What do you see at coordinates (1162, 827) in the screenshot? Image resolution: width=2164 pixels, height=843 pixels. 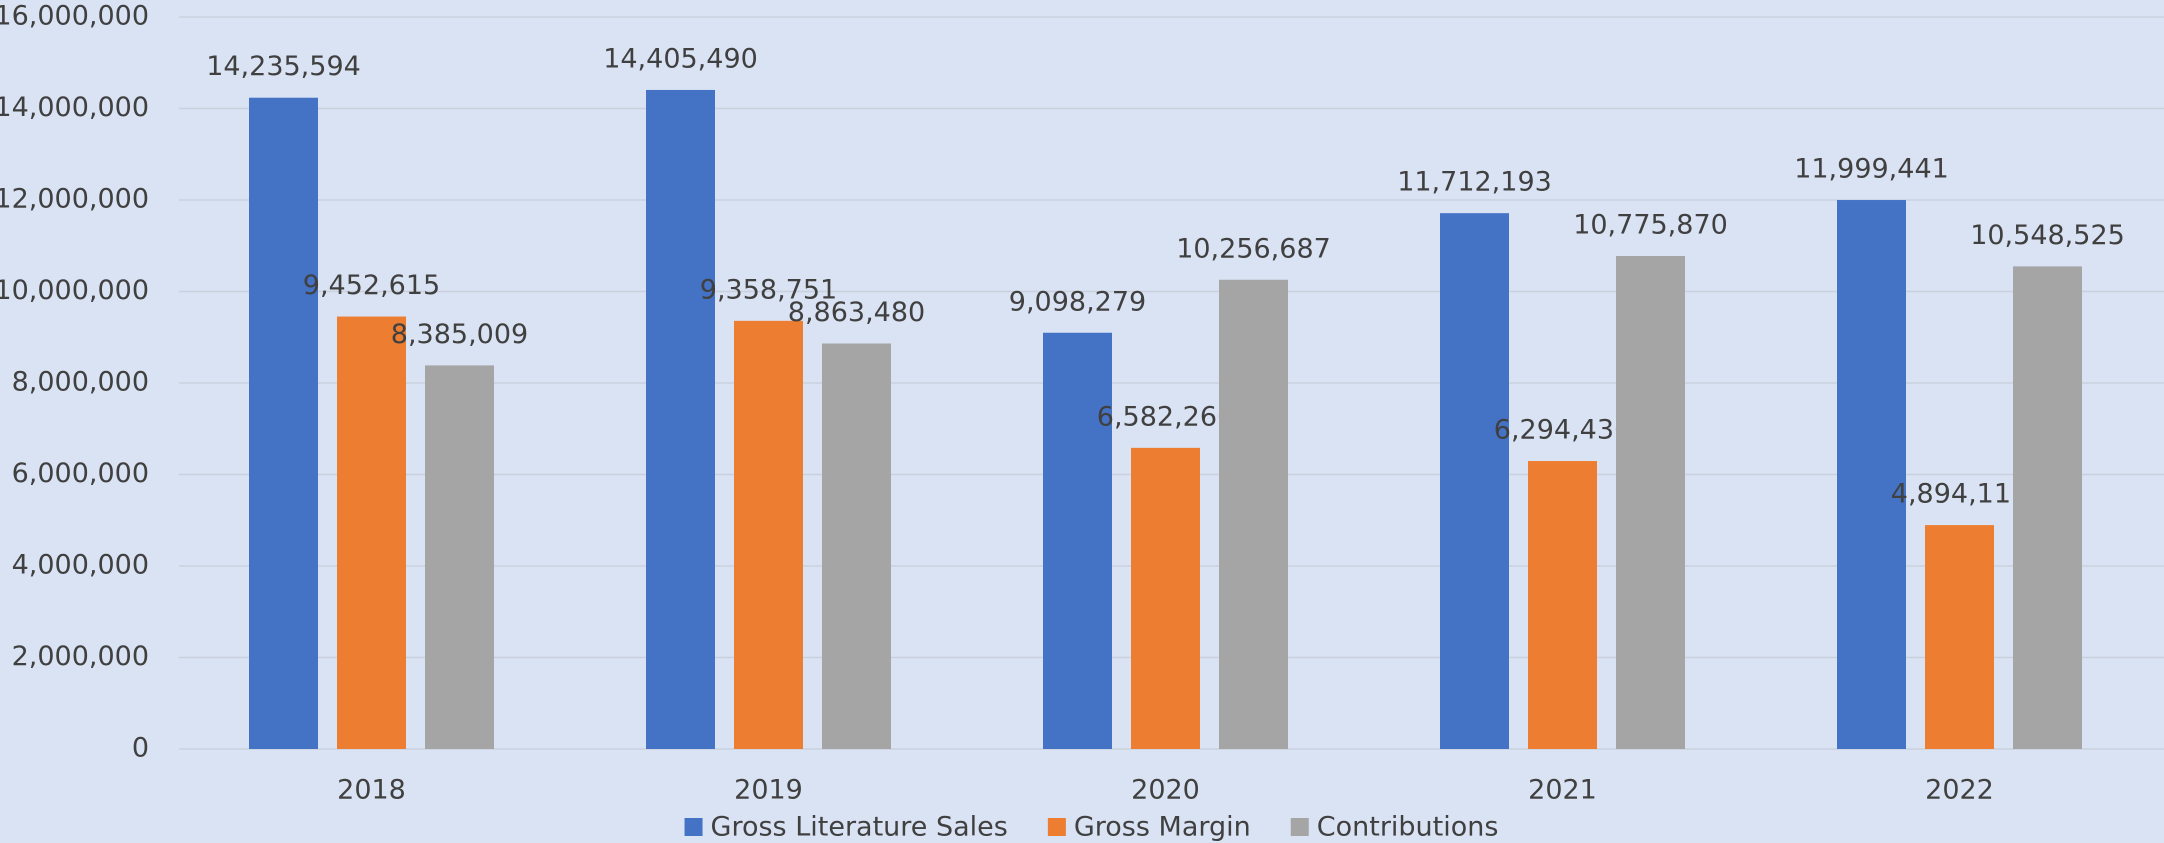 I see `legend-label: Gross Margin` at bounding box center [1162, 827].